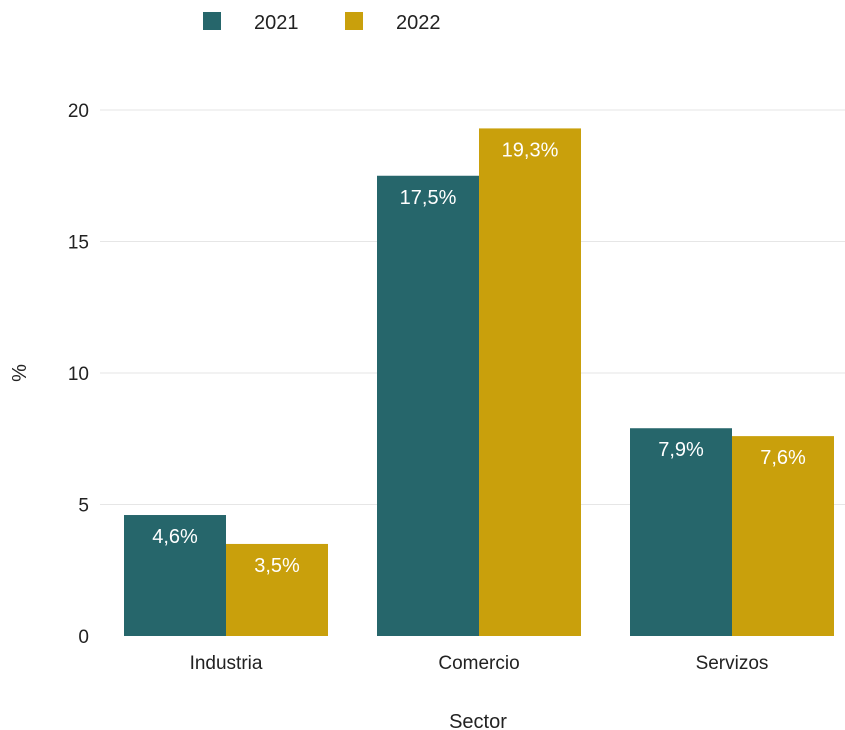 The height and width of the screenshot is (730, 845). I want to click on x-axis-title: Sector, so click(478, 720).